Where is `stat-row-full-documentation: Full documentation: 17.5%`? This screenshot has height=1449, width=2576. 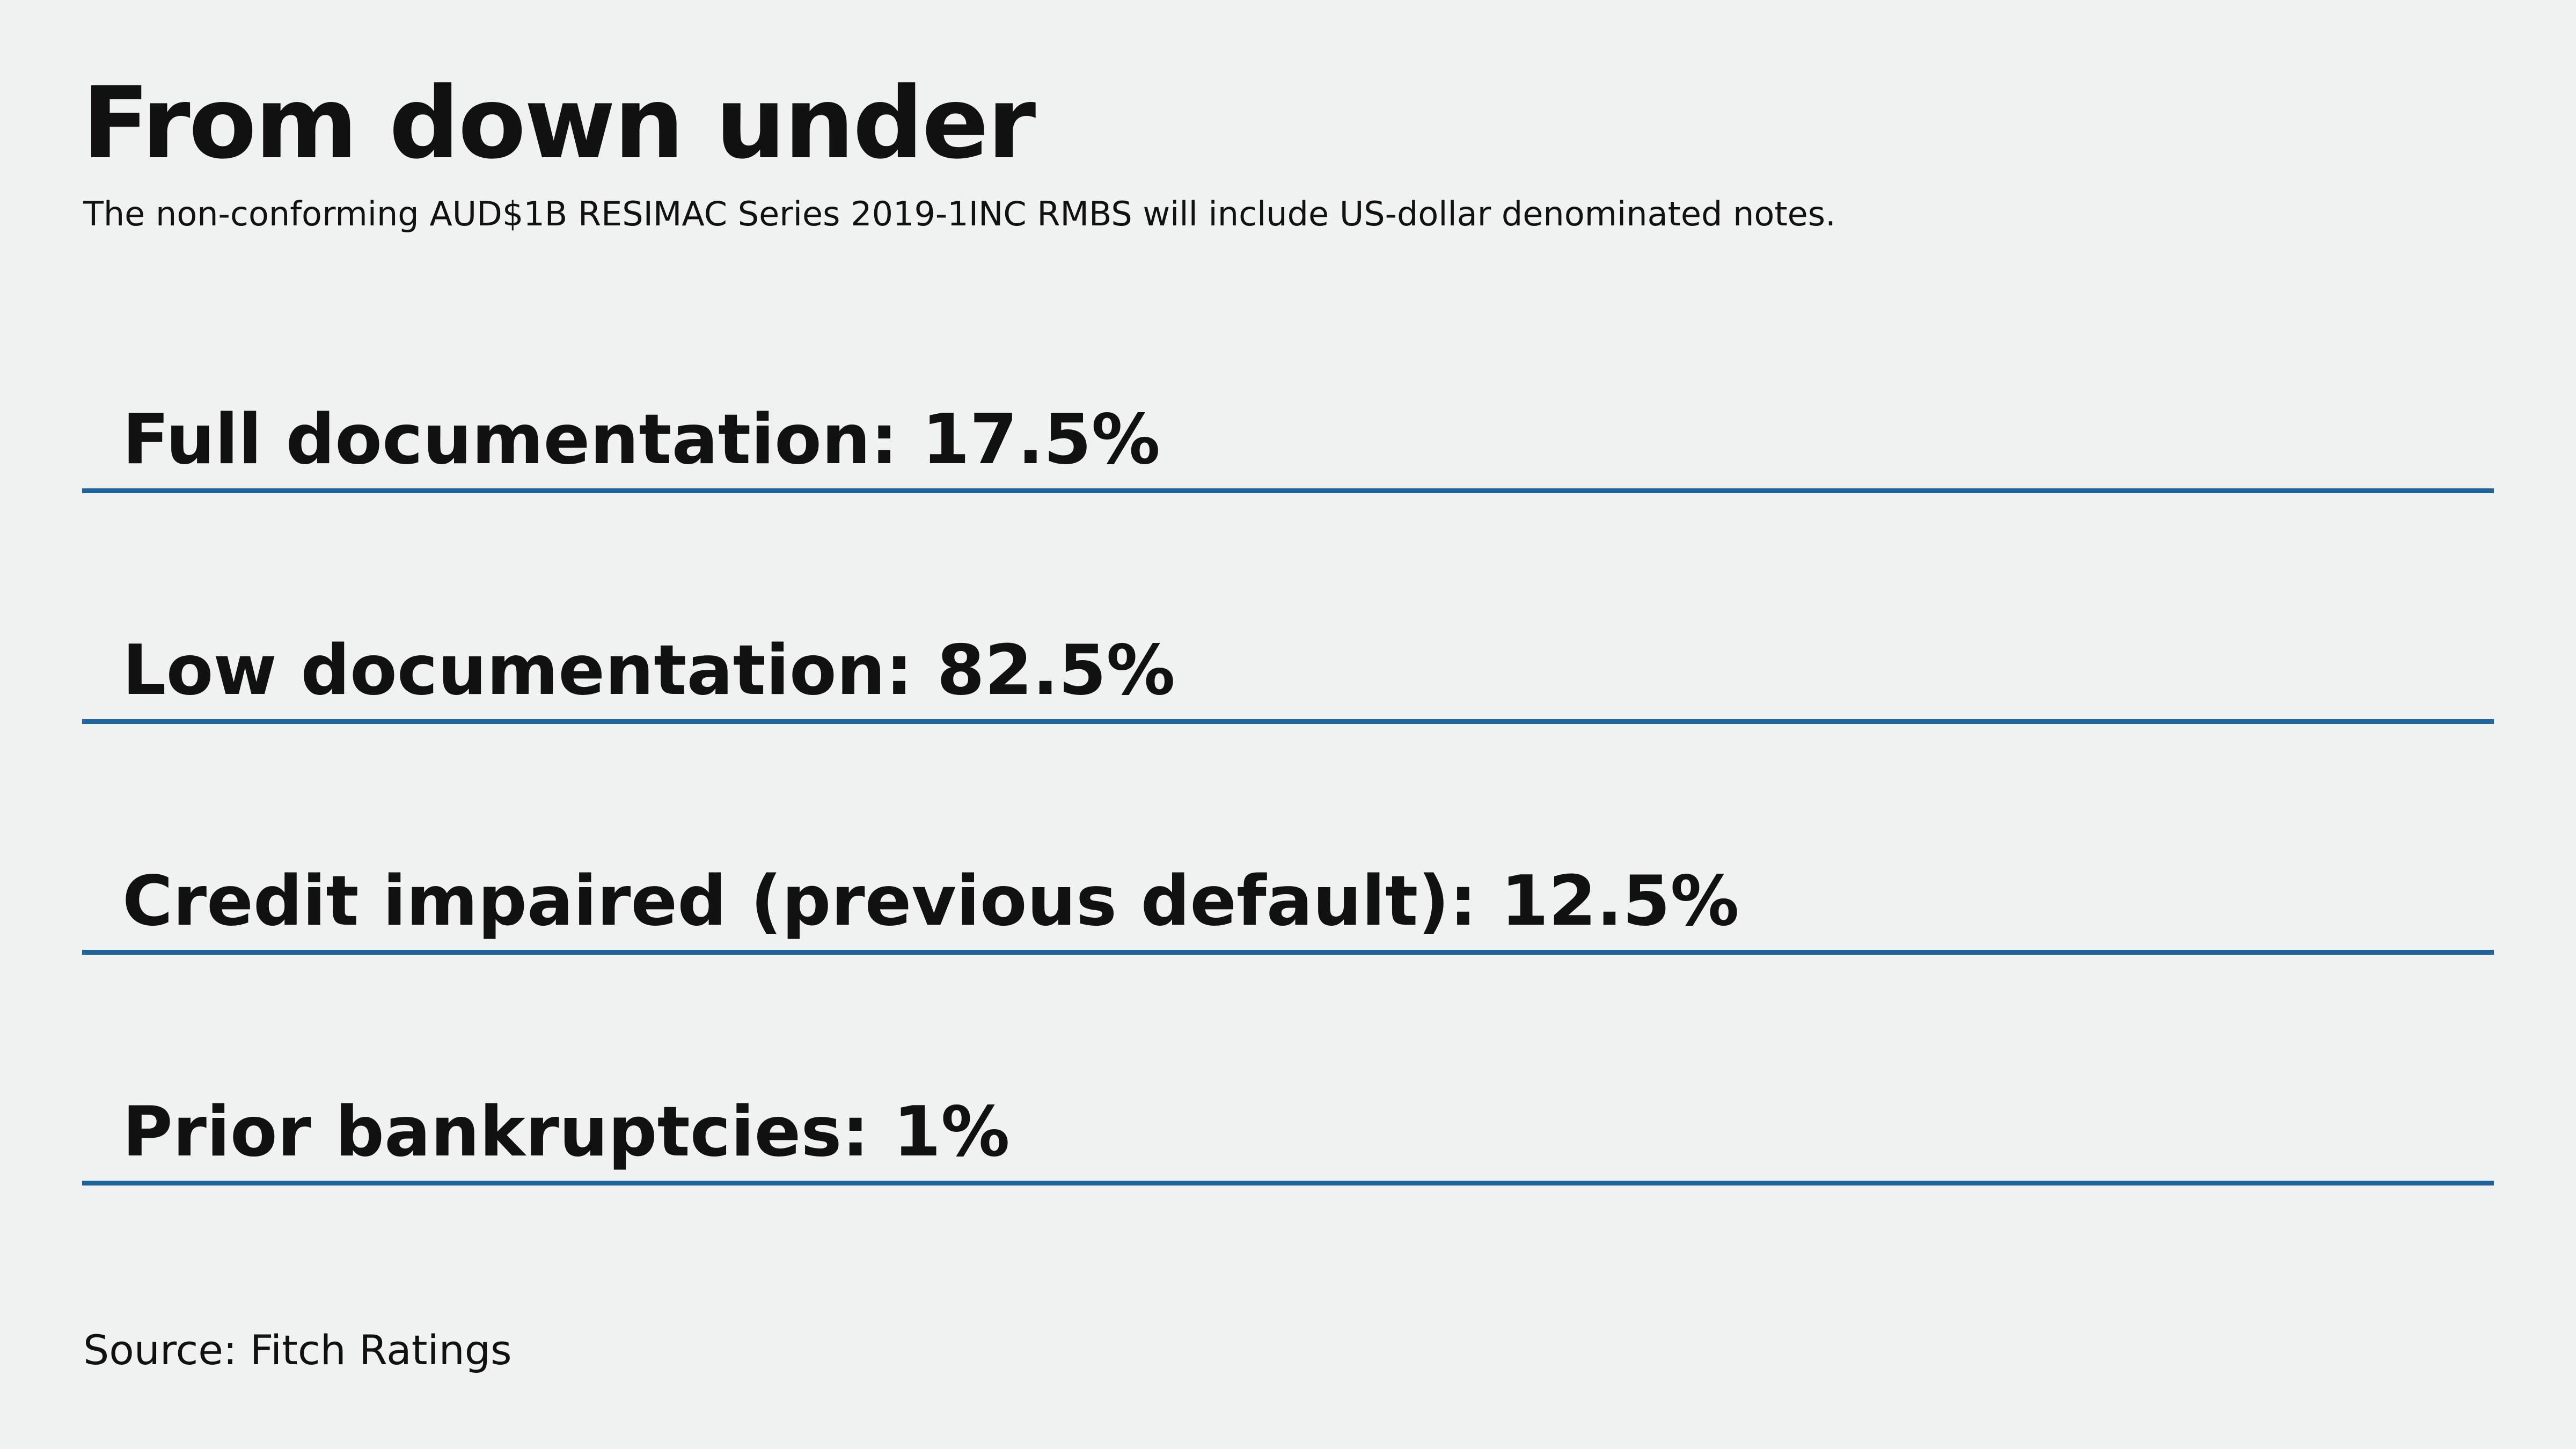
stat-row-full-documentation: Full documentation: 17.5% is located at coordinates (1288, 439).